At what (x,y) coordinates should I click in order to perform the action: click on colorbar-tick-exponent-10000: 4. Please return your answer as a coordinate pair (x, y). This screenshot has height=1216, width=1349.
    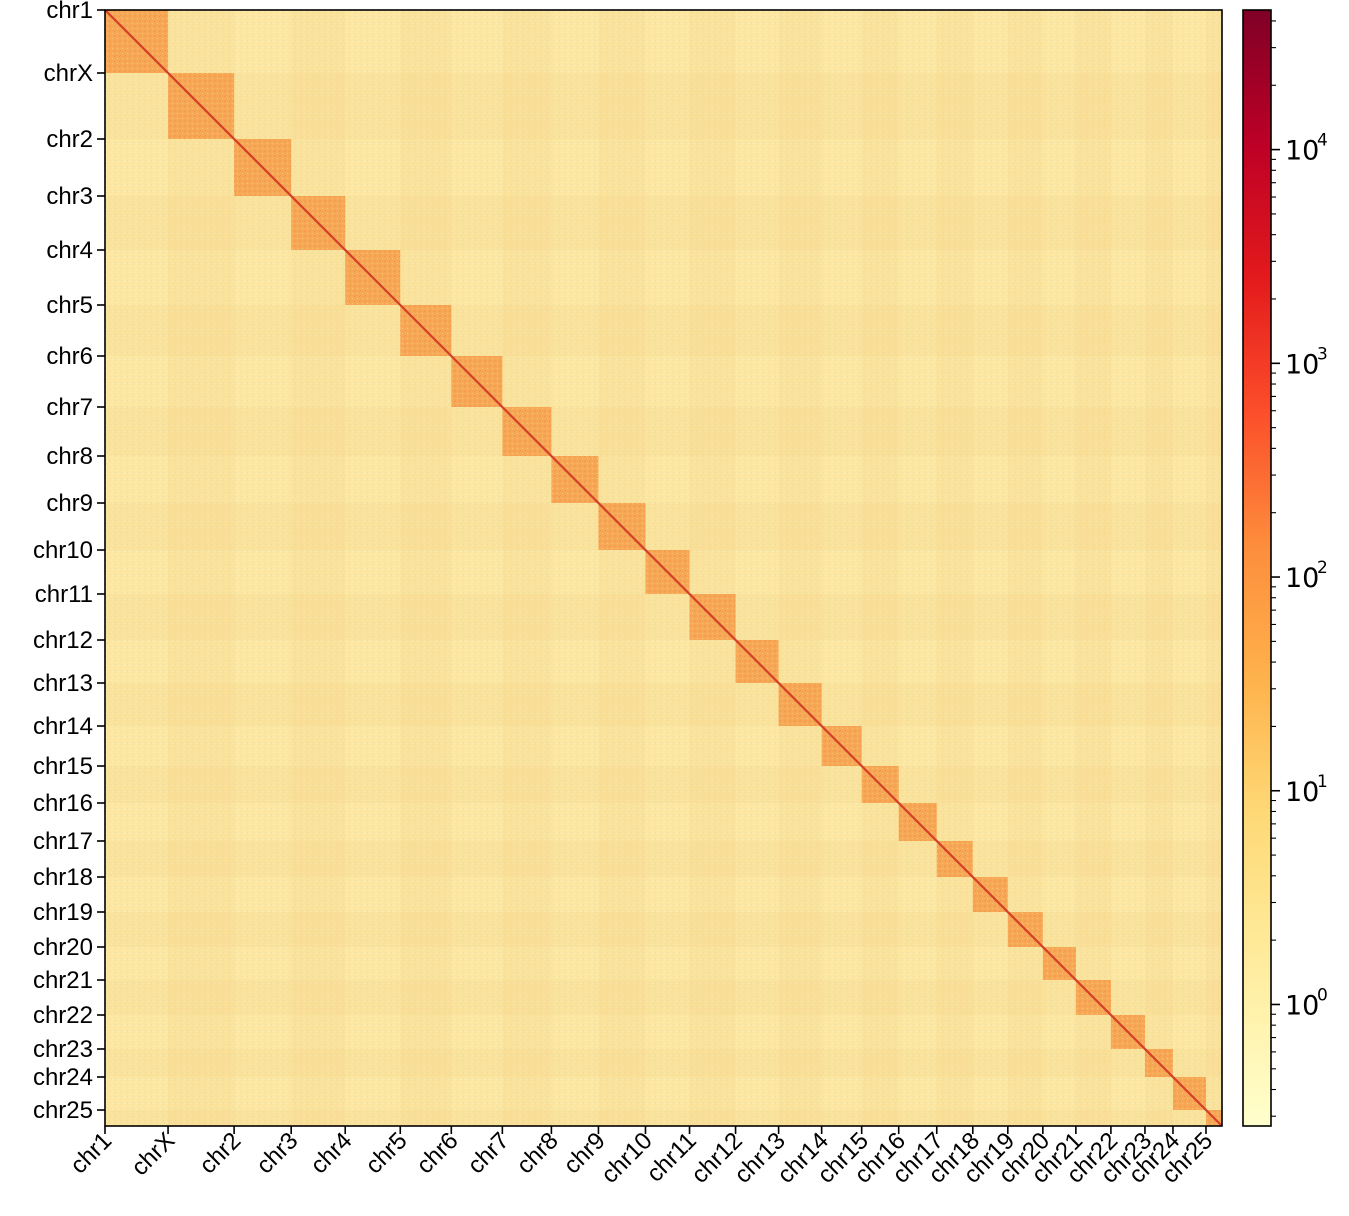
    Looking at the image, I should click on (1322, 141).